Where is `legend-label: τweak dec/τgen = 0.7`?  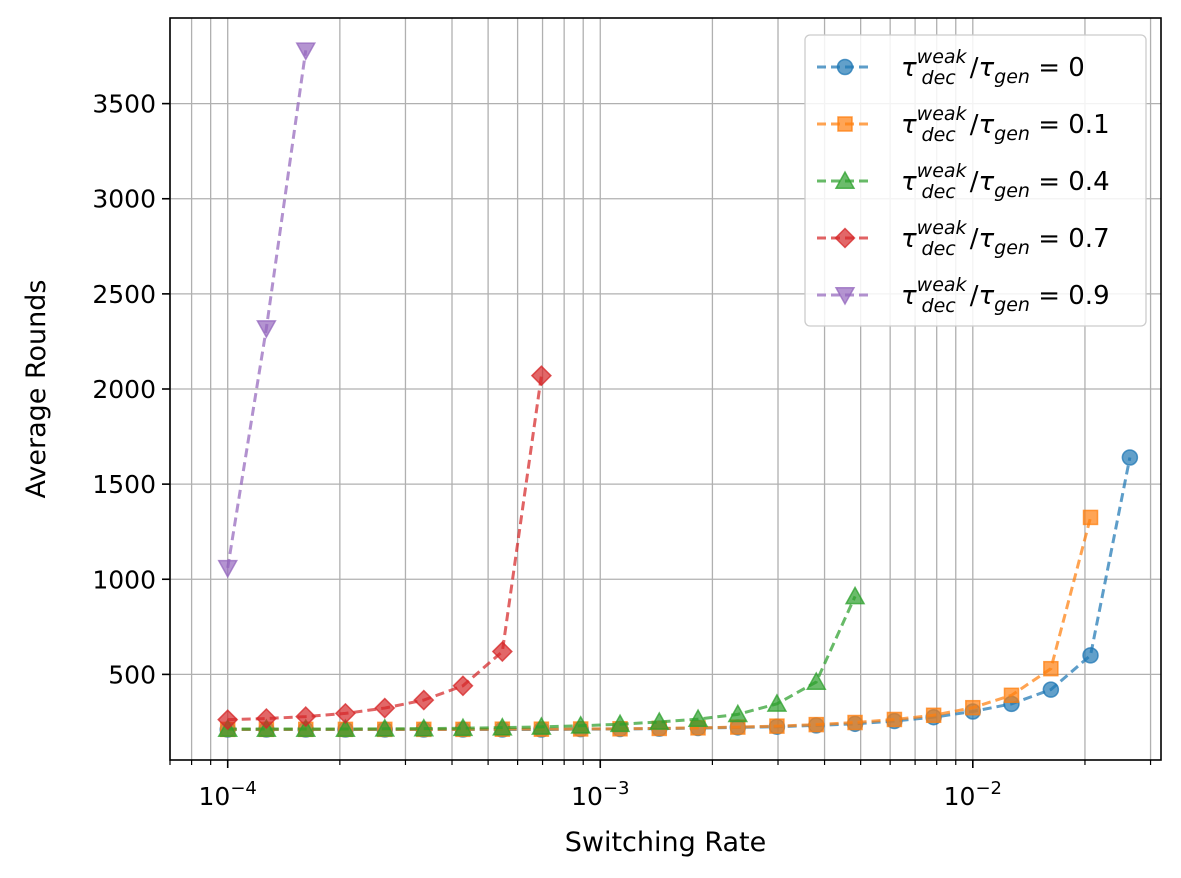 legend-label: τweak dec/τgen = 0.7 is located at coordinates (1005, 238).